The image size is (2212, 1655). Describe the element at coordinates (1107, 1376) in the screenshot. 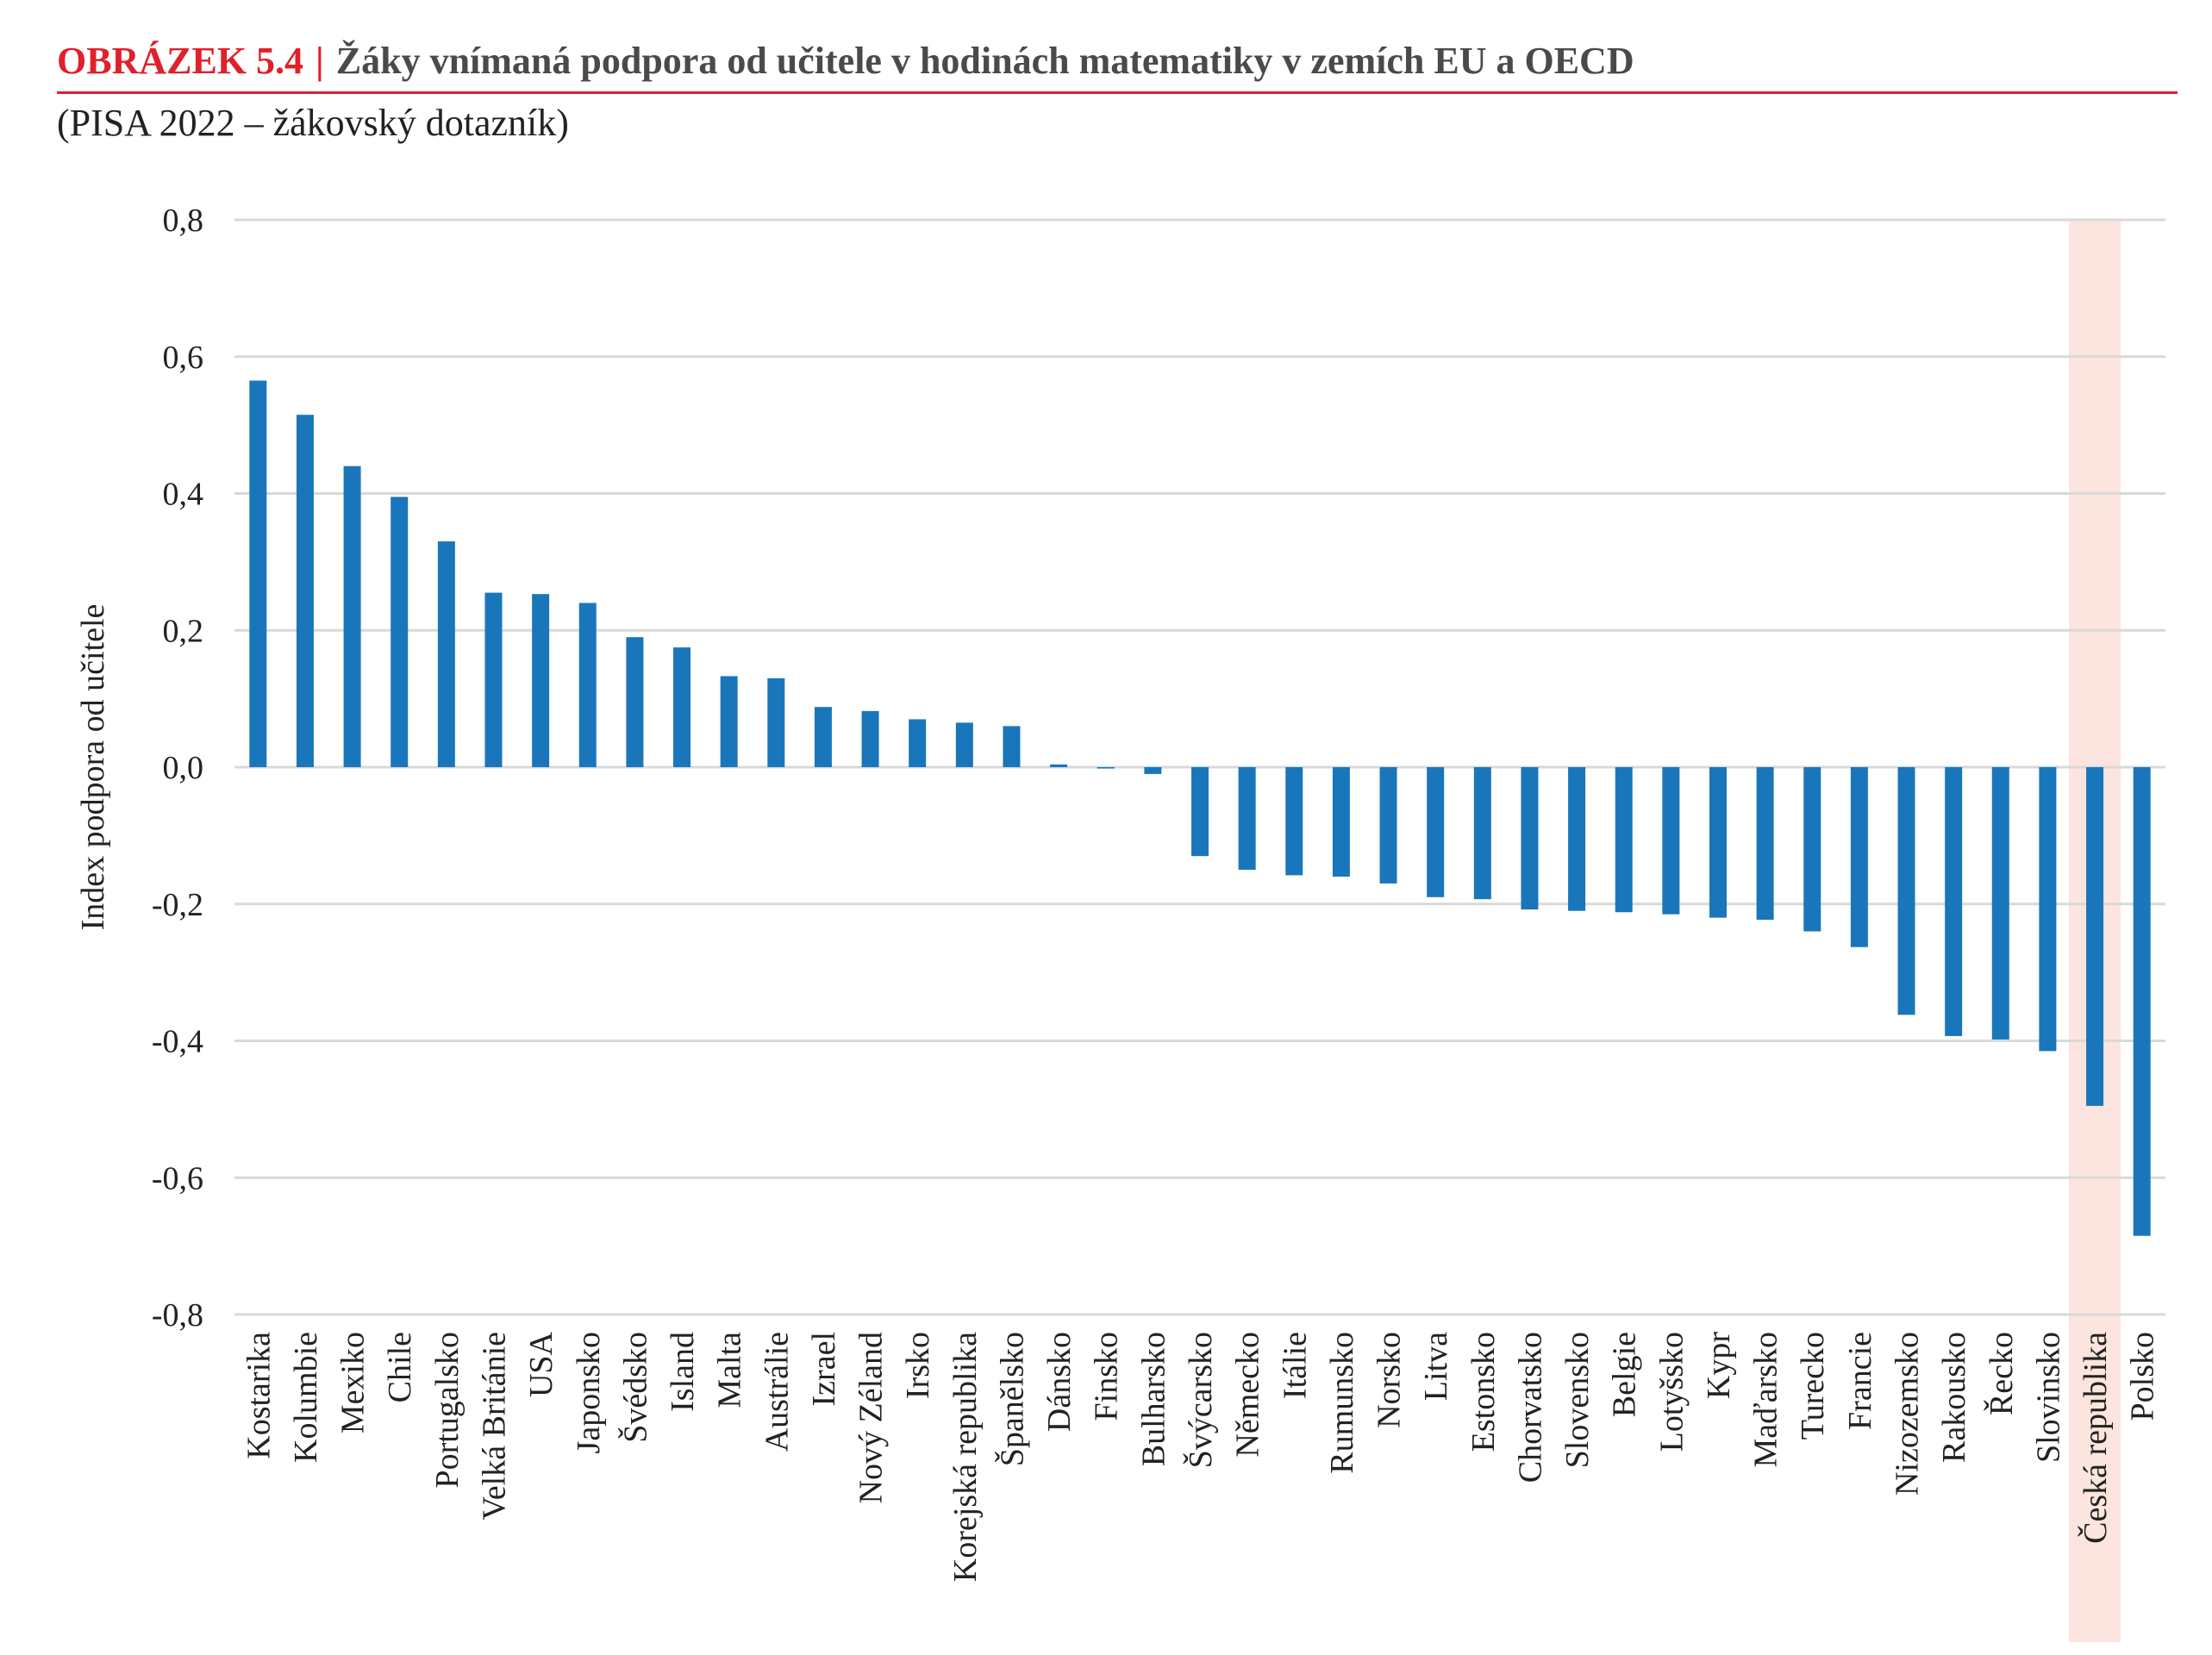

I see `x-tick-label: Finsko` at that location.